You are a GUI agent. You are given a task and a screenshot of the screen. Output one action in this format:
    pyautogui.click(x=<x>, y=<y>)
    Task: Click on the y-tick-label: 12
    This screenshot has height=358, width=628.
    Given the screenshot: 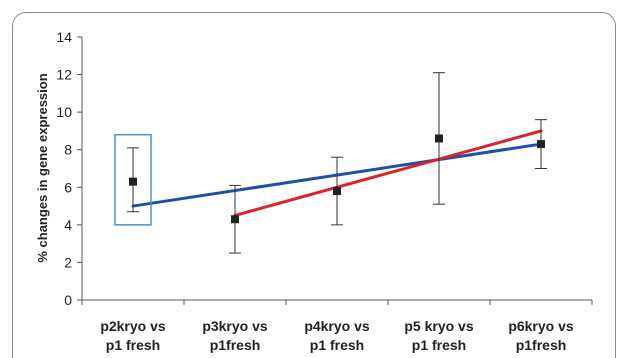 What is the action you would take?
    pyautogui.click(x=64, y=75)
    